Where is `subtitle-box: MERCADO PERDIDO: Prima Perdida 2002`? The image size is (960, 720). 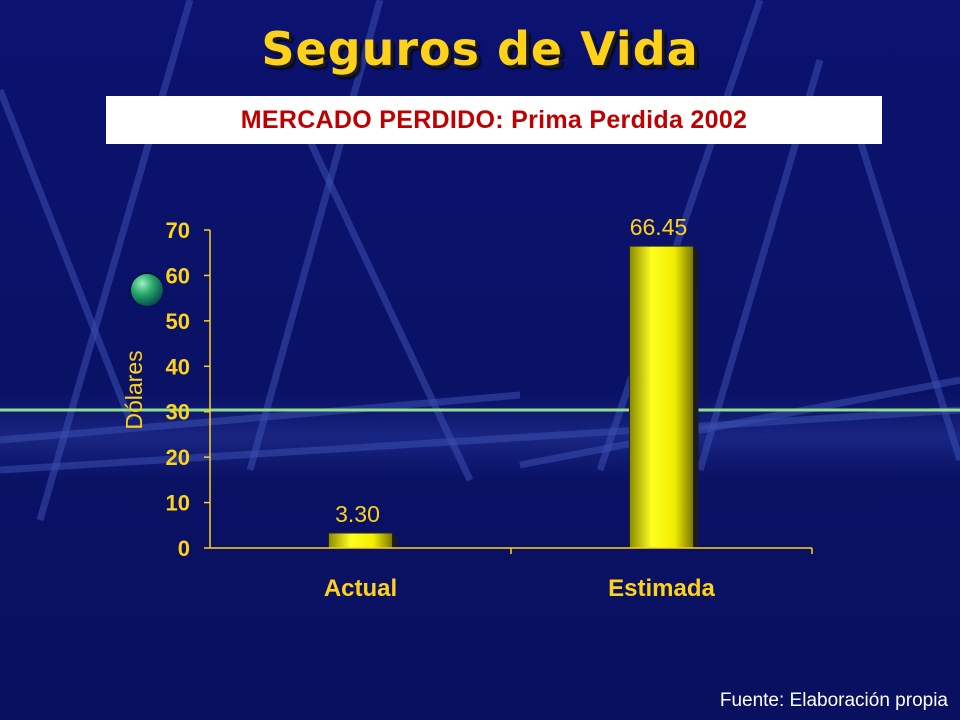
subtitle-box: MERCADO PERDIDO: Prima Perdida 2002 is located at coordinates (494, 120).